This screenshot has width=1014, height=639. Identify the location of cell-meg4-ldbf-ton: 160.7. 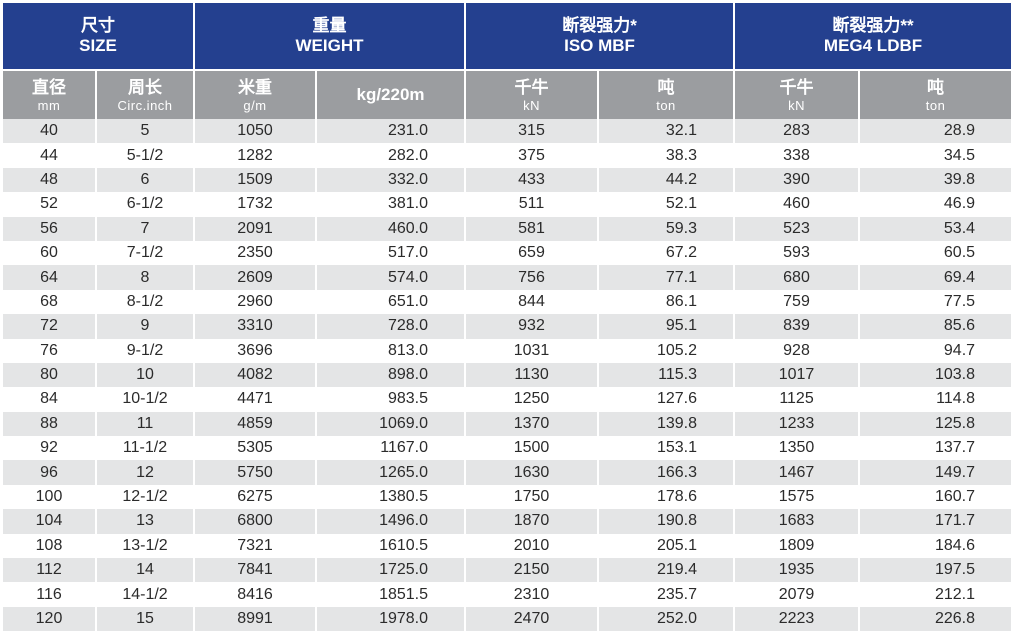
(935, 497).